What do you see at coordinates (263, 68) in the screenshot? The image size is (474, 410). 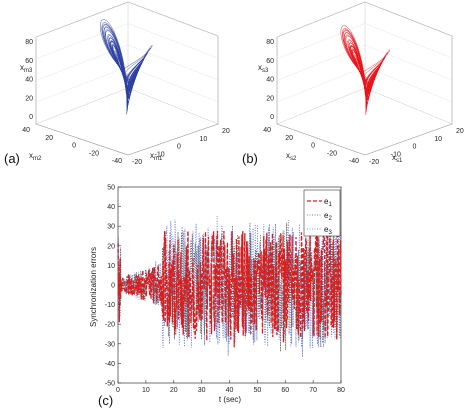 I see `panel-b-z-axis-label: xs3` at bounding box center [263, 68].